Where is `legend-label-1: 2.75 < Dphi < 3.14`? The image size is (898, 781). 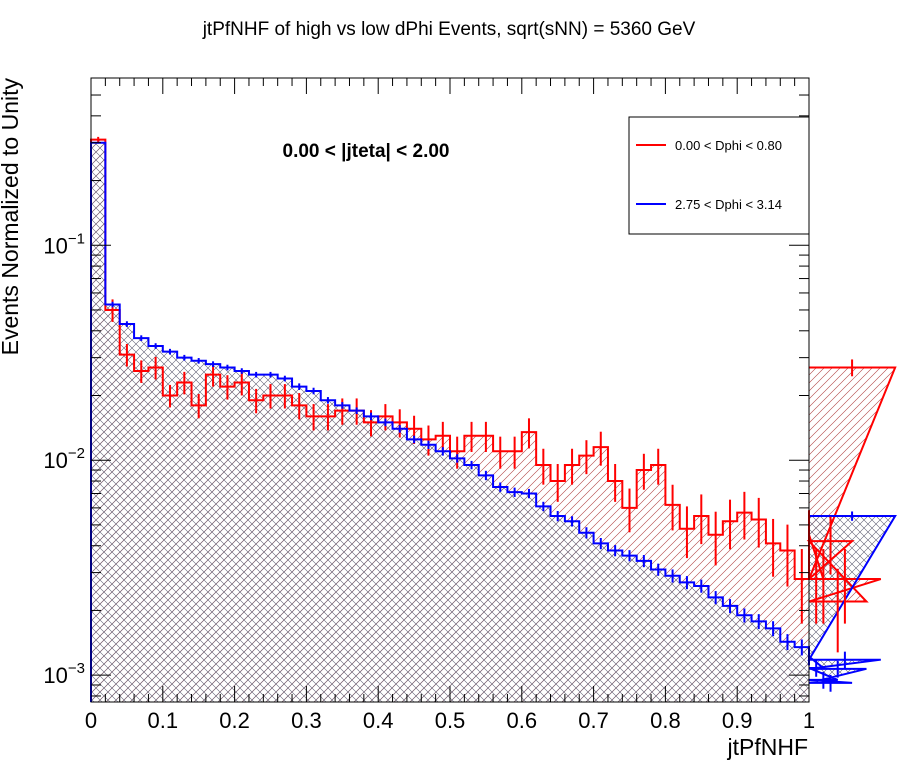
legend-label-1: 2.75 < Dphi < 3.14 is located at coordinates (728, 204).